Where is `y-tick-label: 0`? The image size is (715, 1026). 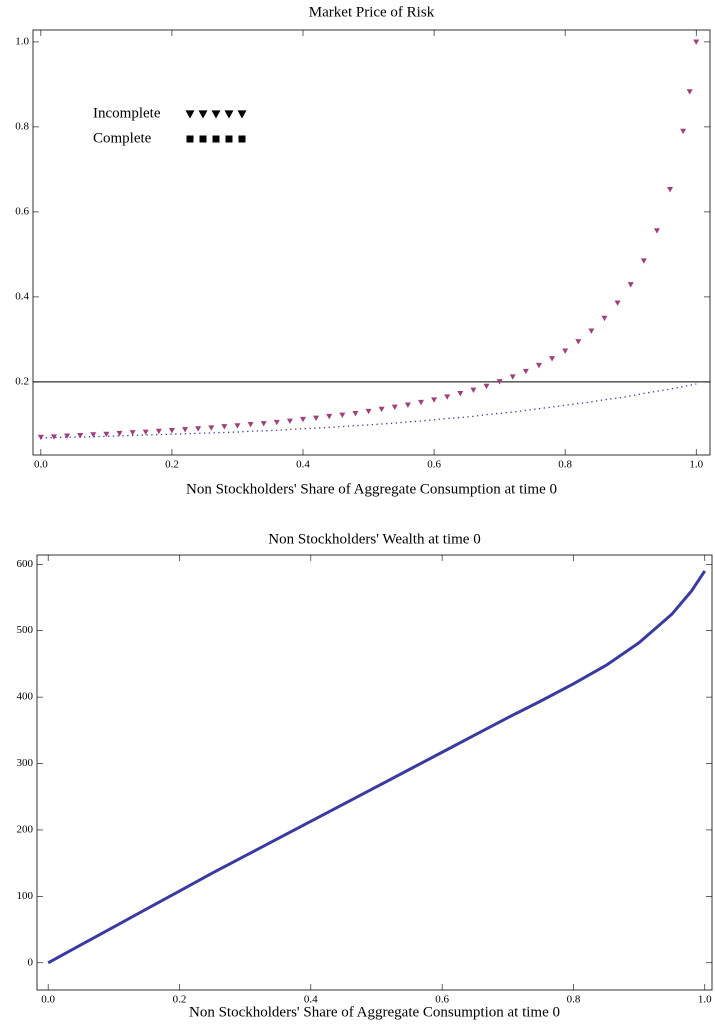
y-tick-label: 0 is located at coordinates (31, 962).